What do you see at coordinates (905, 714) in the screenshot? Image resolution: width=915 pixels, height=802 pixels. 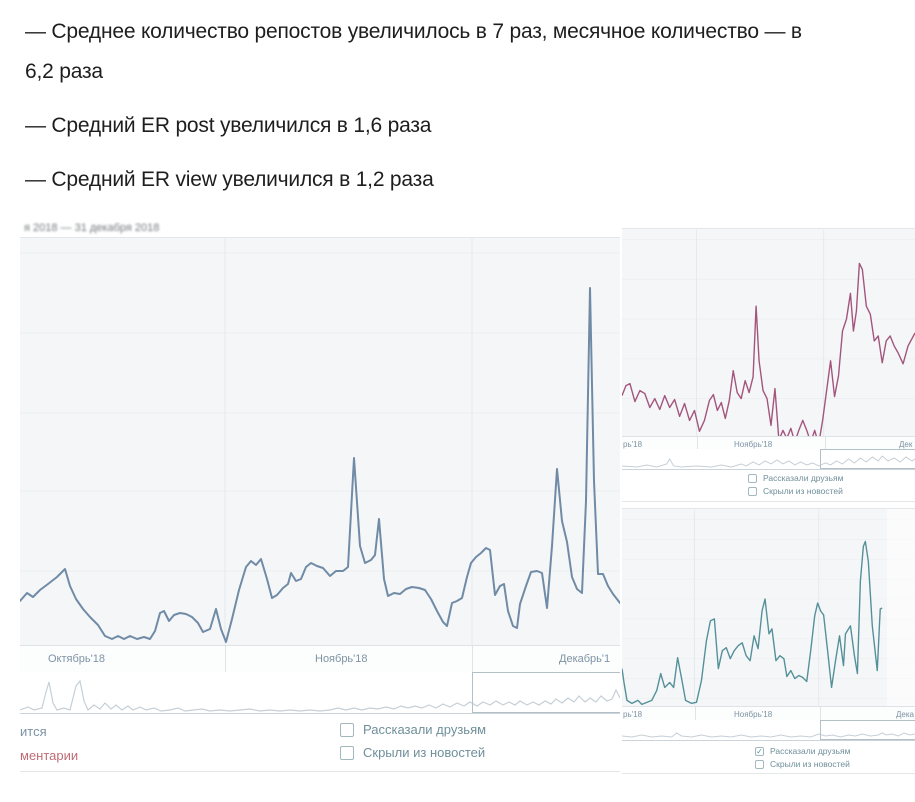 I see `x-label-december-cut: Дека` at bounding box center [905, 714].